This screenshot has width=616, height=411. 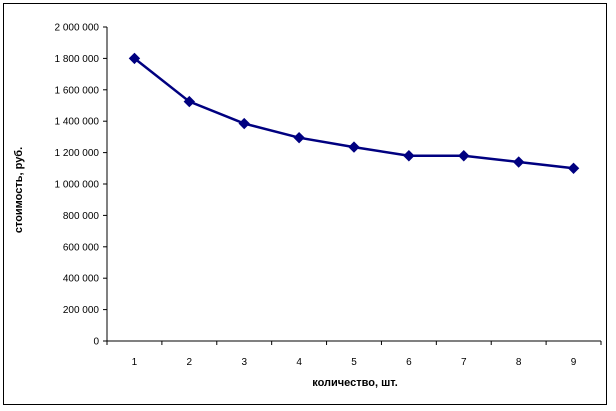 I want to click on y-tick-label: 1 200 000, so click(x=77, y=153).